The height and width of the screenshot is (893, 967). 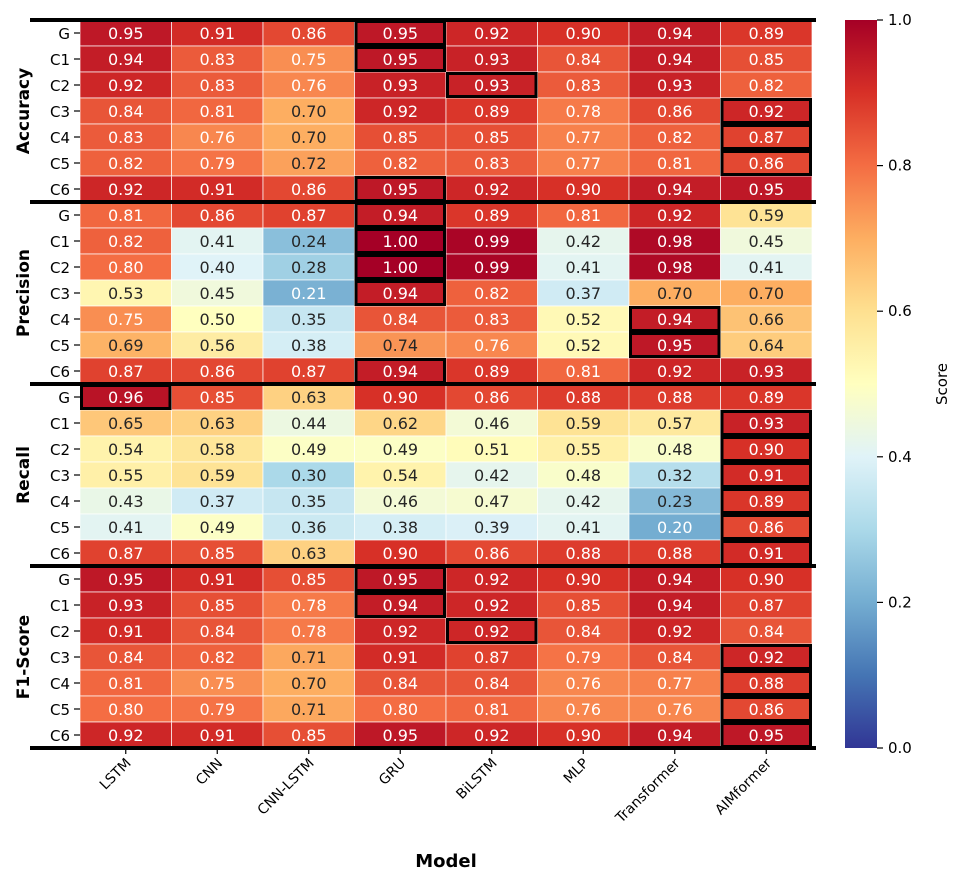 What do you see at coordinates (309, 527) in the screenshot?
I see `cell-value-label: 0.36` at bounding box center [309, 527].